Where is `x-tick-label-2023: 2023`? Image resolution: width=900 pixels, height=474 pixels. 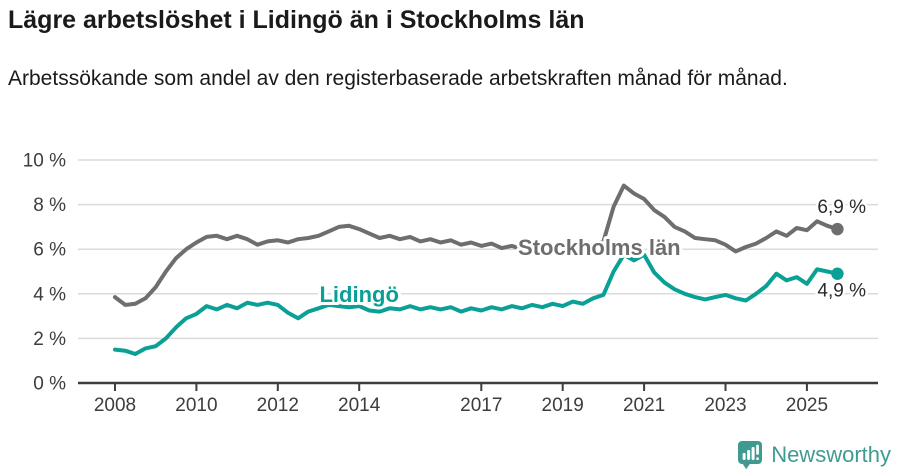 x-tick-label-2023: 2023 is located at coordinates (725, 405).